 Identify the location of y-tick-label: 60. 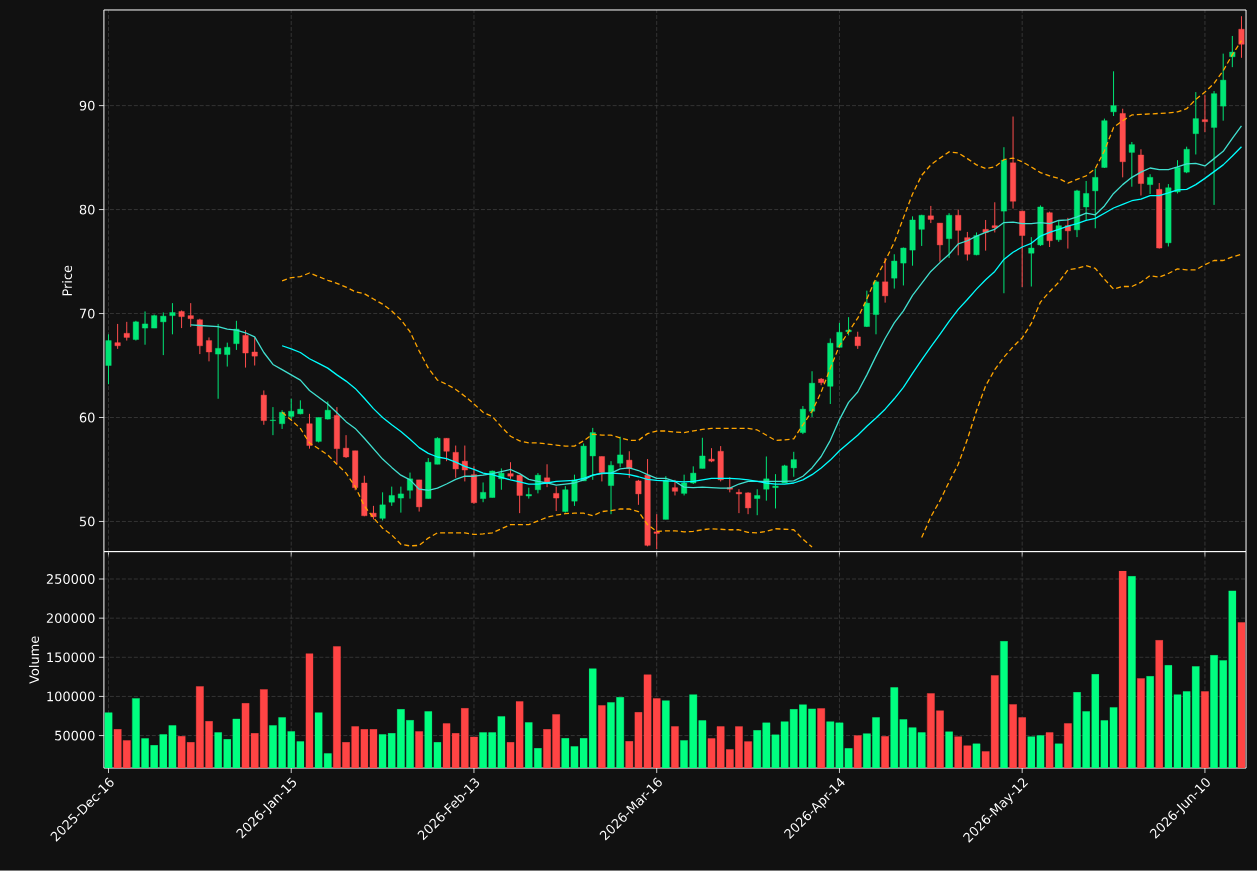
(87, 417).